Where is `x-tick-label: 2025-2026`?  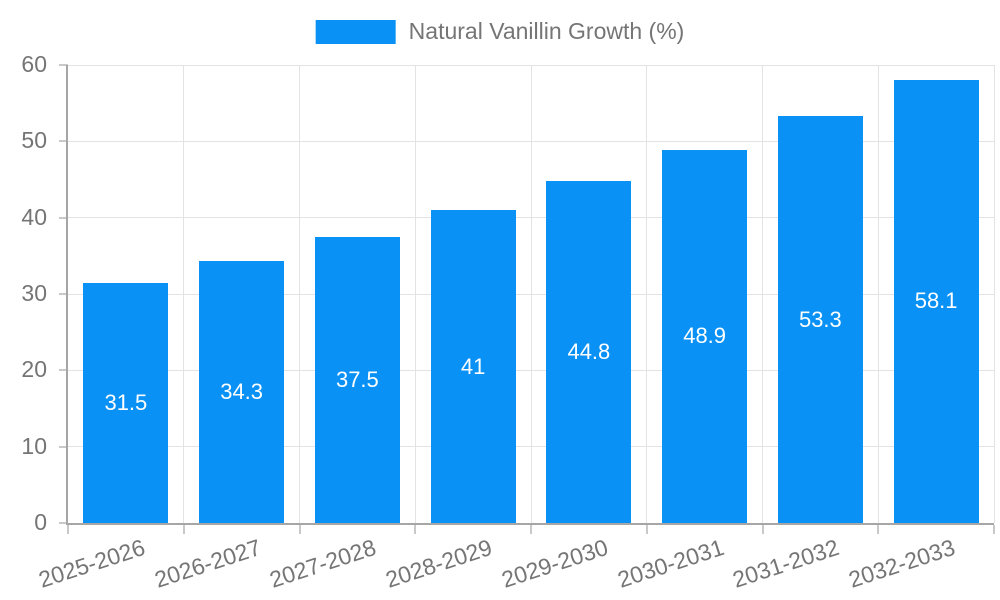
x-tick-label: 2025-2026 is located at coordinates (91, 563).